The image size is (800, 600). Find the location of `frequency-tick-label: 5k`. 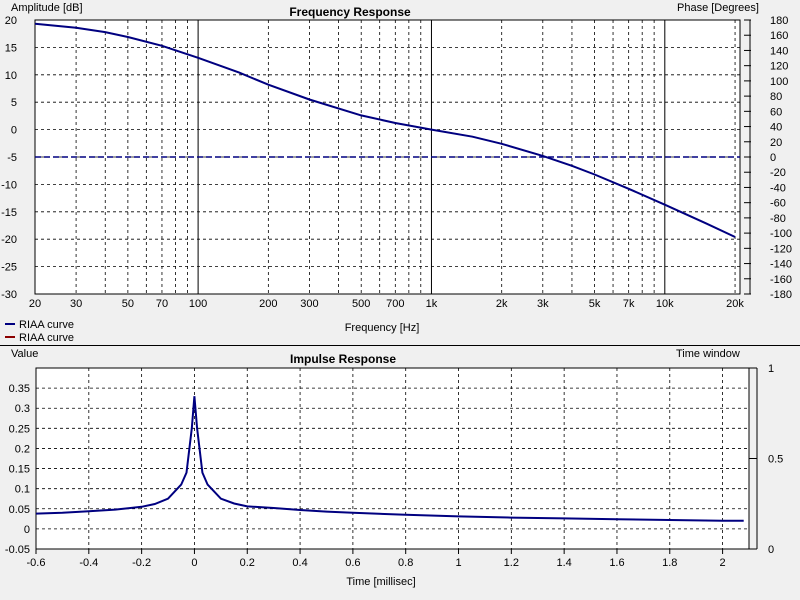

frequency-tick-label: 5k is located at coordinates (595, 304).